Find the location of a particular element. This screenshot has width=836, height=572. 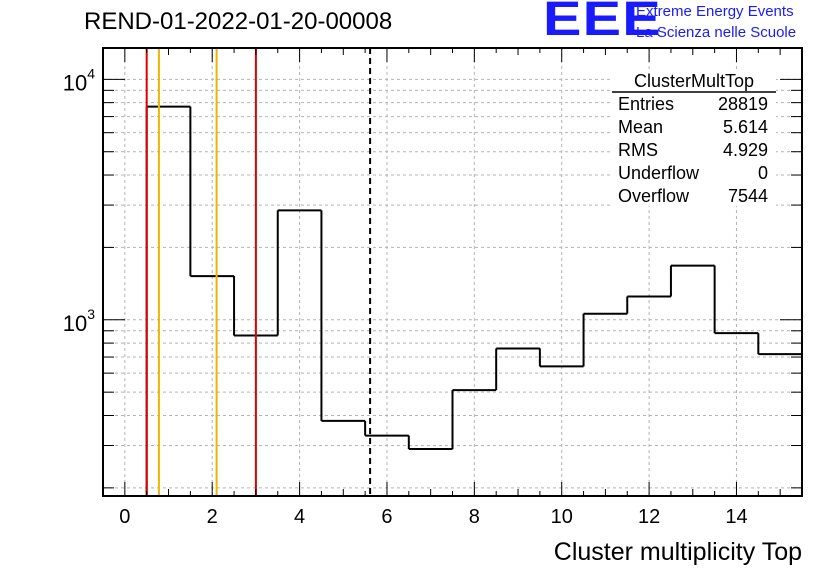

eee-logo: EEE is located at coordinates (602, 23).